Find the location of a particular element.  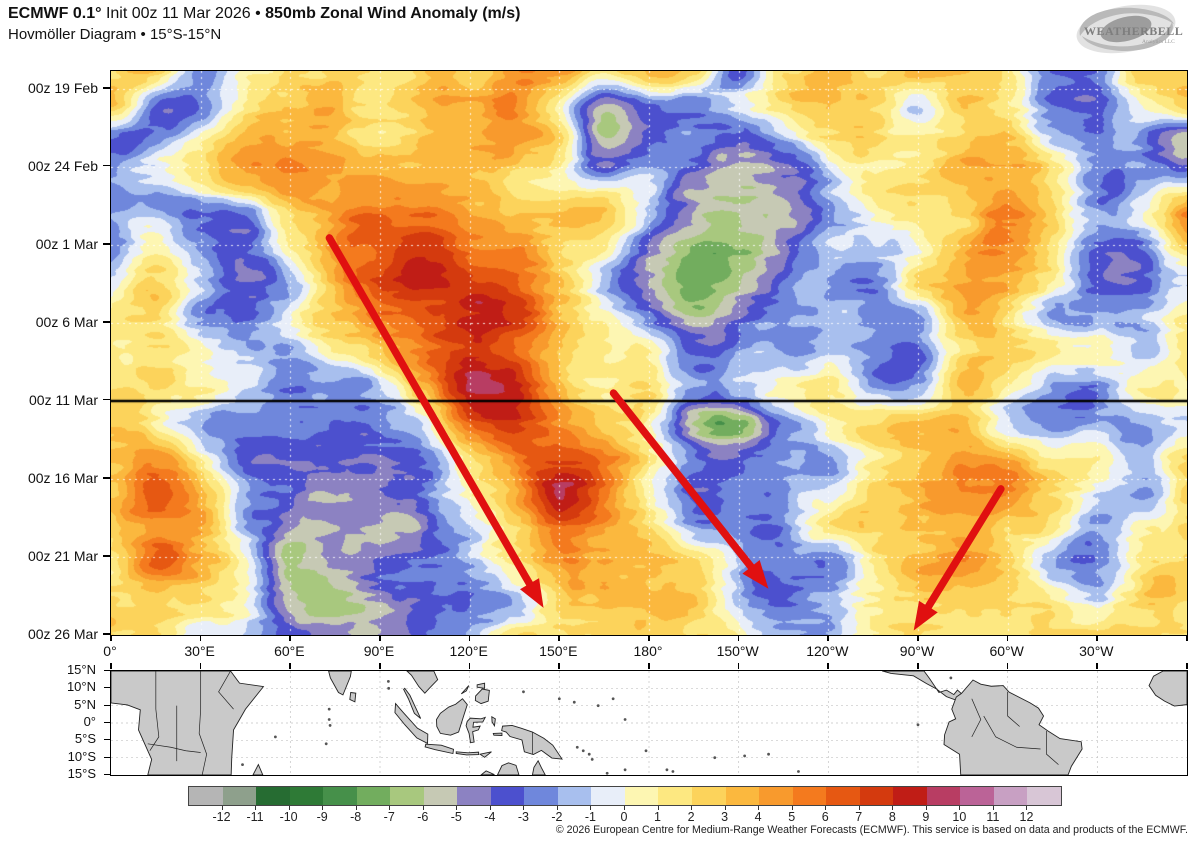

weatherbell-logo-text: WEATHERBELL is located at coordinates (1133, 31).